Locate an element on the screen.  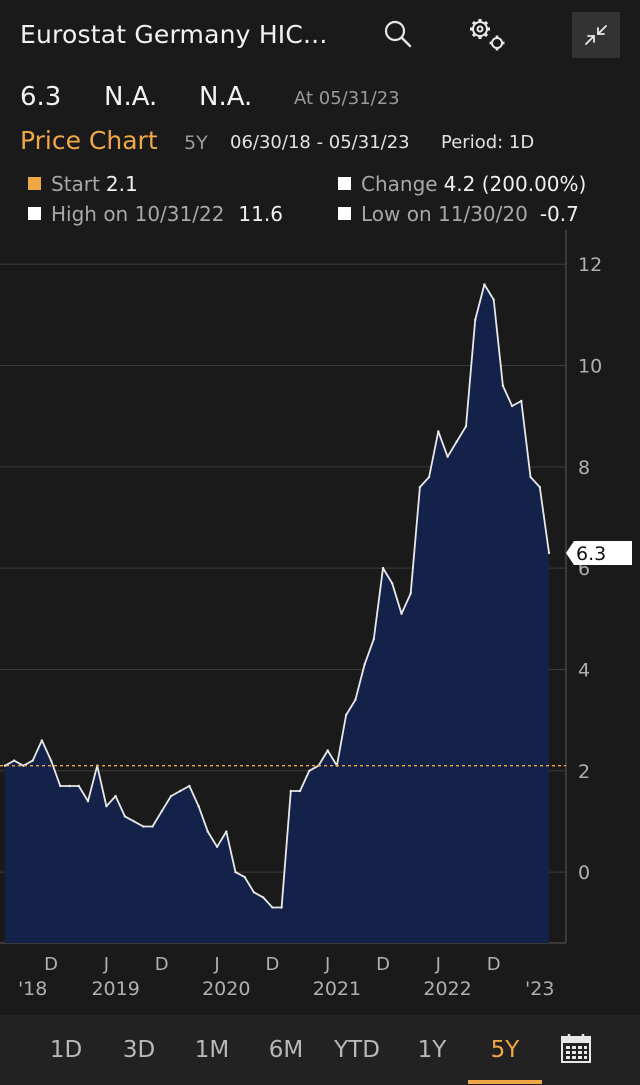
stat-high-label: High on 10/31/22 is located at coordinates (138, 214).